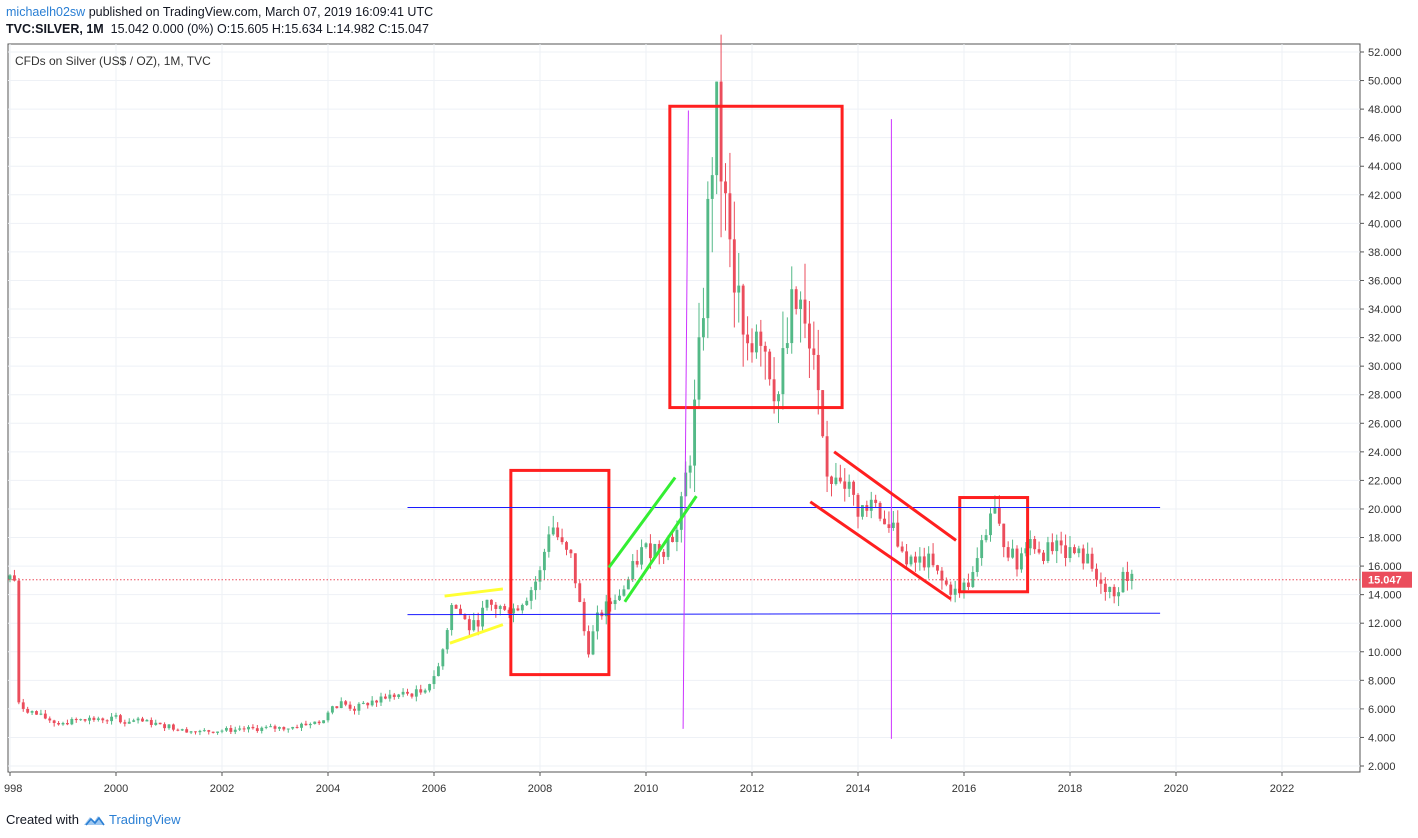 The width and height of the screenshot is (1418, 838). Describe the element at coordinates (1382, 710) in the screenshot. I see `y-tick-label: 6.000` at that location.